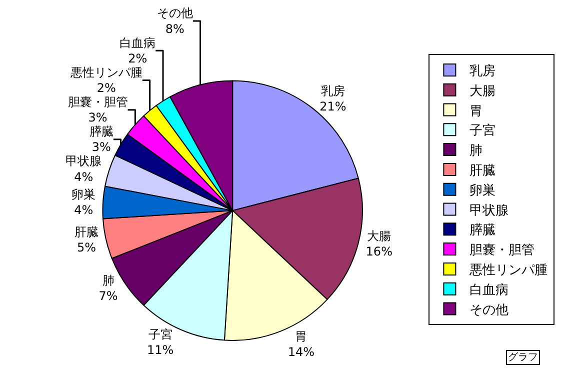 Image resolution: width=563 pixels, height=375 pixels. What do you see at coordinates (483, 91) in the screenshot?
I see `legend-label: 大腸` at bounding box center [483, 91].